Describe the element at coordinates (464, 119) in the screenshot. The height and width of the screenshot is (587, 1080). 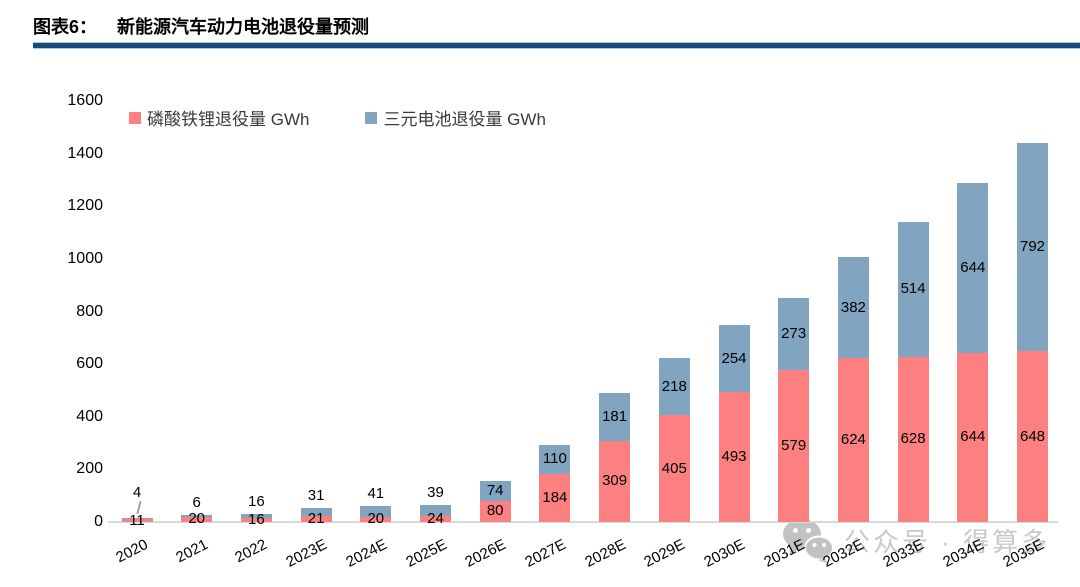
I see `legend-label-ternary: 三元电池退役量 GWh` at that location.